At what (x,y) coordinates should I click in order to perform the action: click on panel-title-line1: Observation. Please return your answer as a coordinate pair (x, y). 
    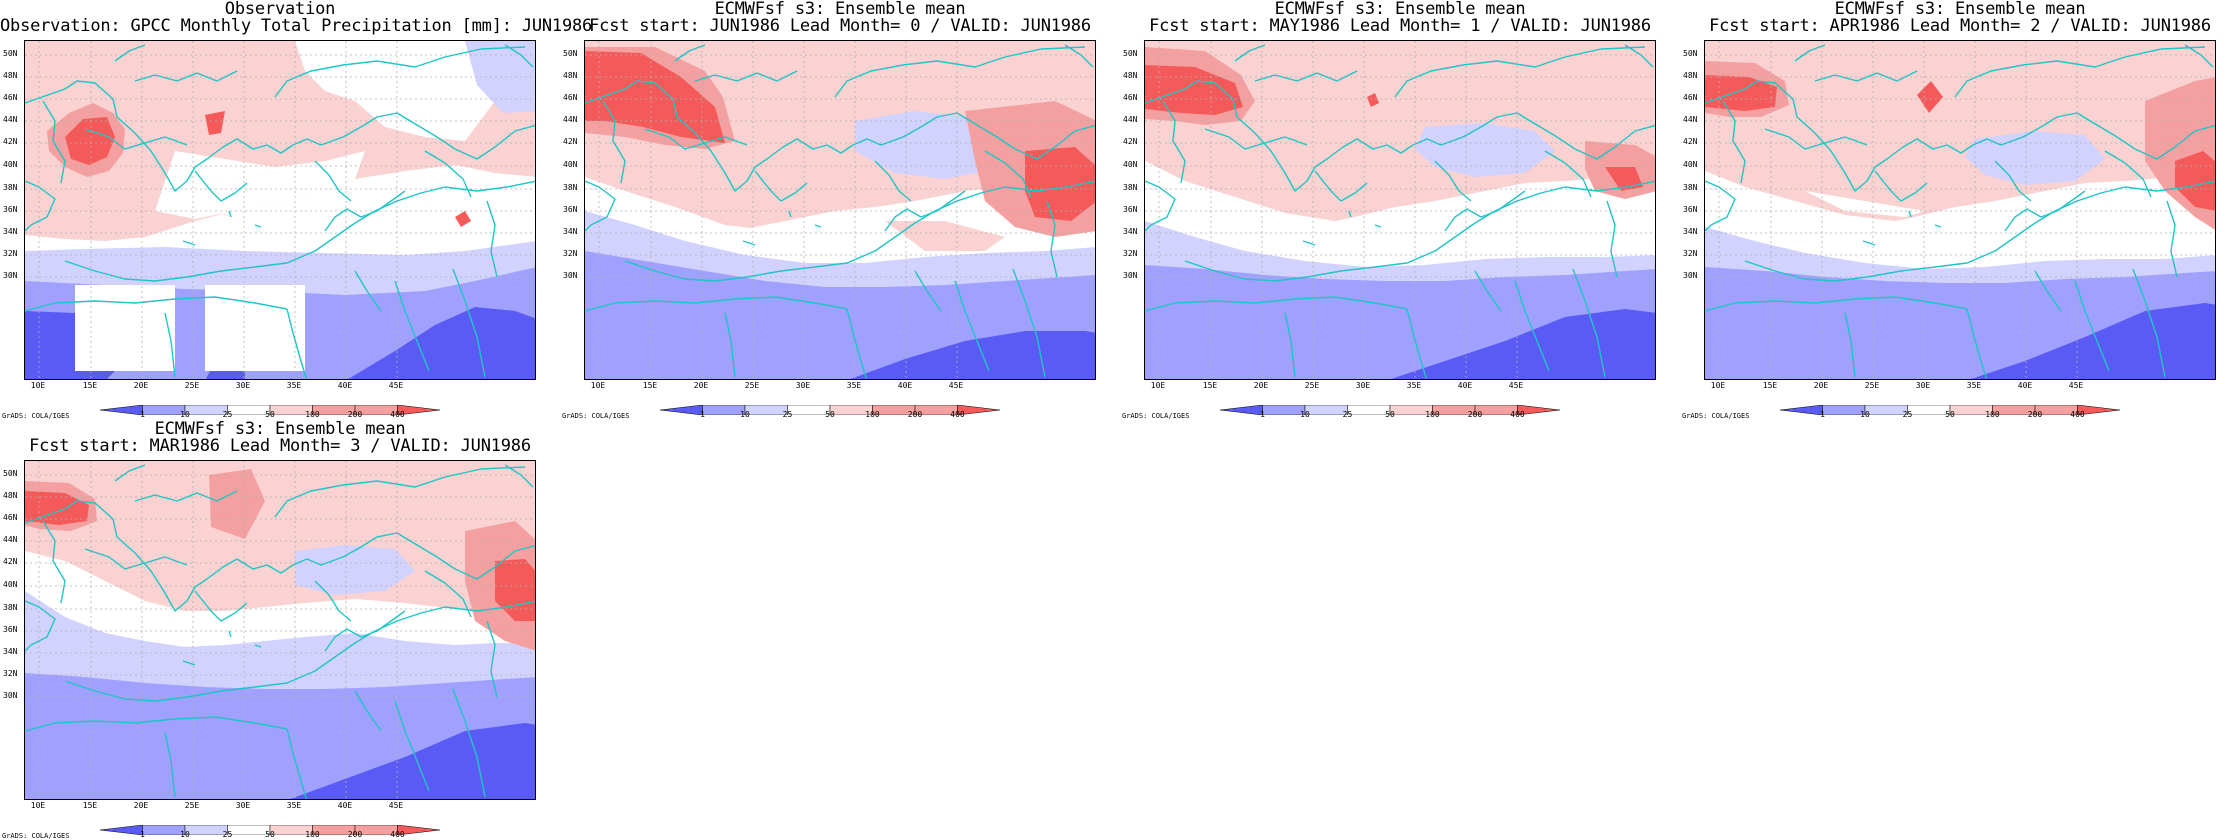
    Looking at the image, I should click on (280, 9).